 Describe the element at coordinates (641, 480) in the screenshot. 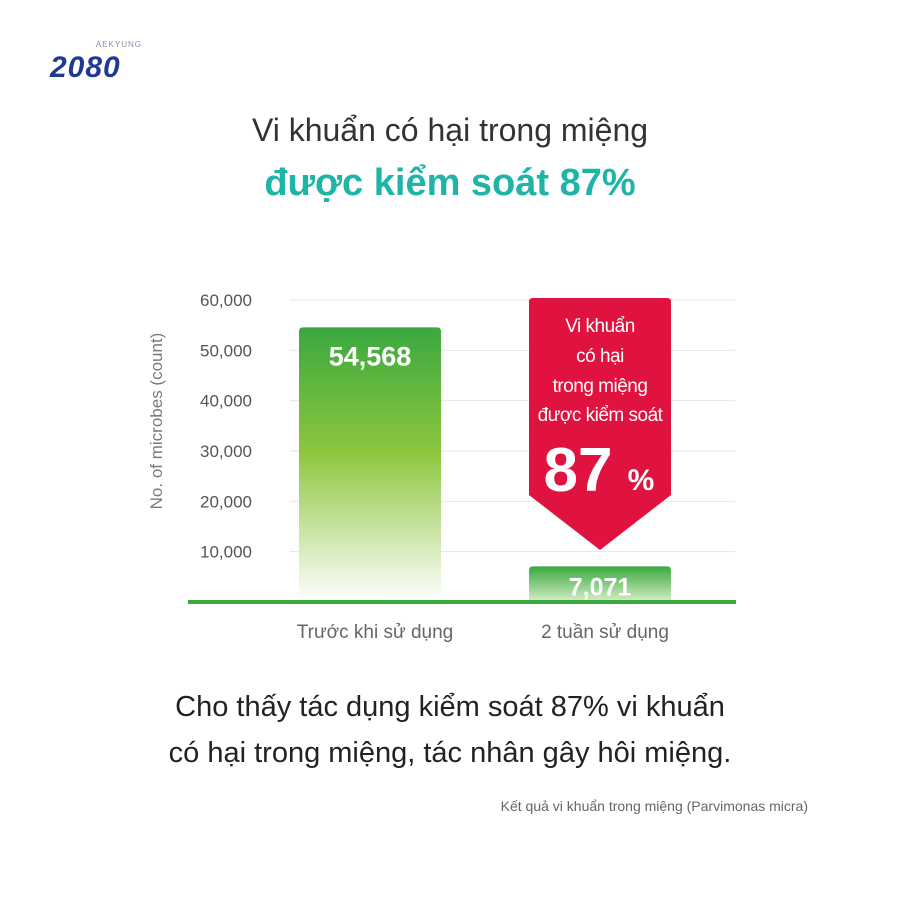

I see `callout-percent-unit: %` at that location.